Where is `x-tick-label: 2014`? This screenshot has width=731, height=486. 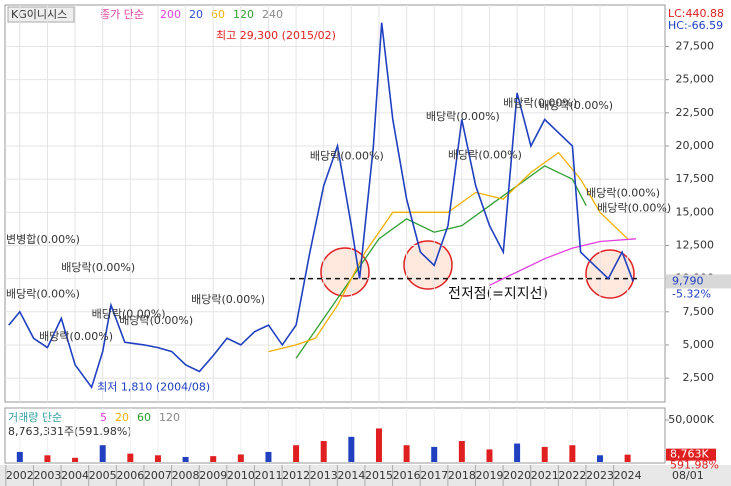 x-tick-label: 2014 is located at coordinates (351, 475).